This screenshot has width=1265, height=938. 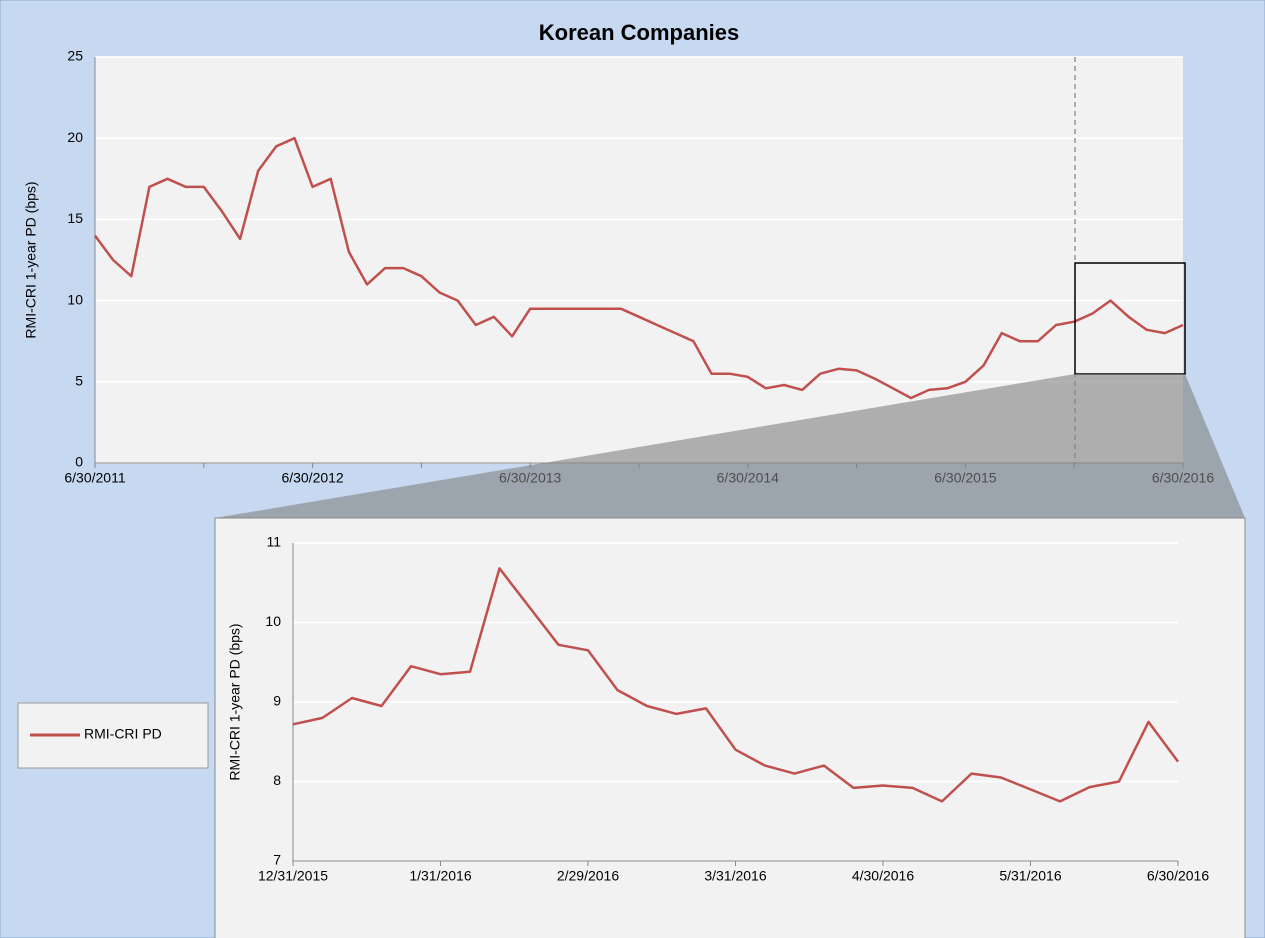 I want to click on x-tick-label: 4/30/2016, so click(x=883, y=876).